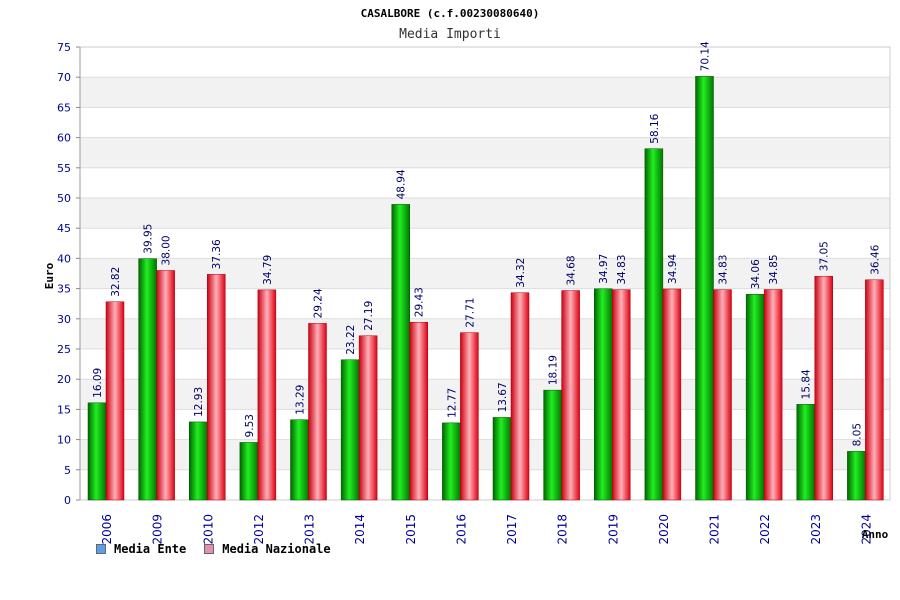 This screenshot has width=900, height=600. Describe the element at coordinates (268, 270) in the screenshot. I see `data-label: 34.79` at that location.